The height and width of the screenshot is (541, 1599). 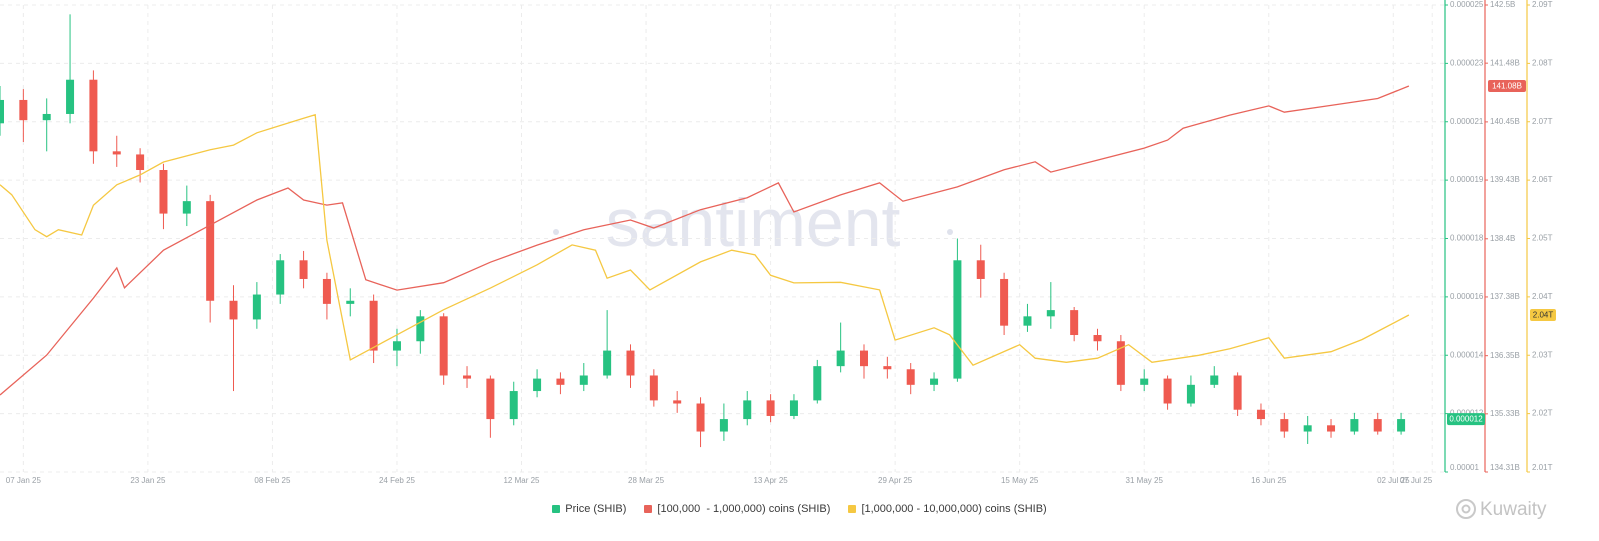 I want to click on y-tick-label: 2.05T, so click(x=1542, y=238).